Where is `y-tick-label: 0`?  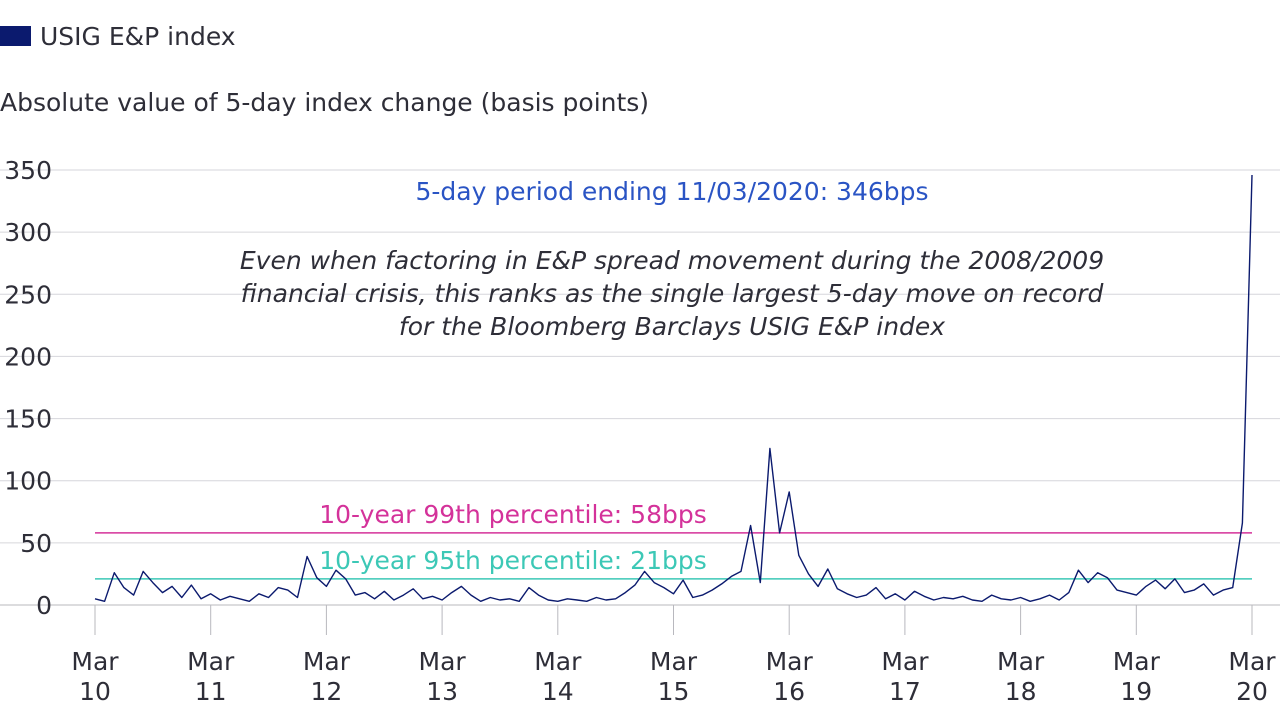
y-tick-label: 0 is located at coordinates (44, 605).